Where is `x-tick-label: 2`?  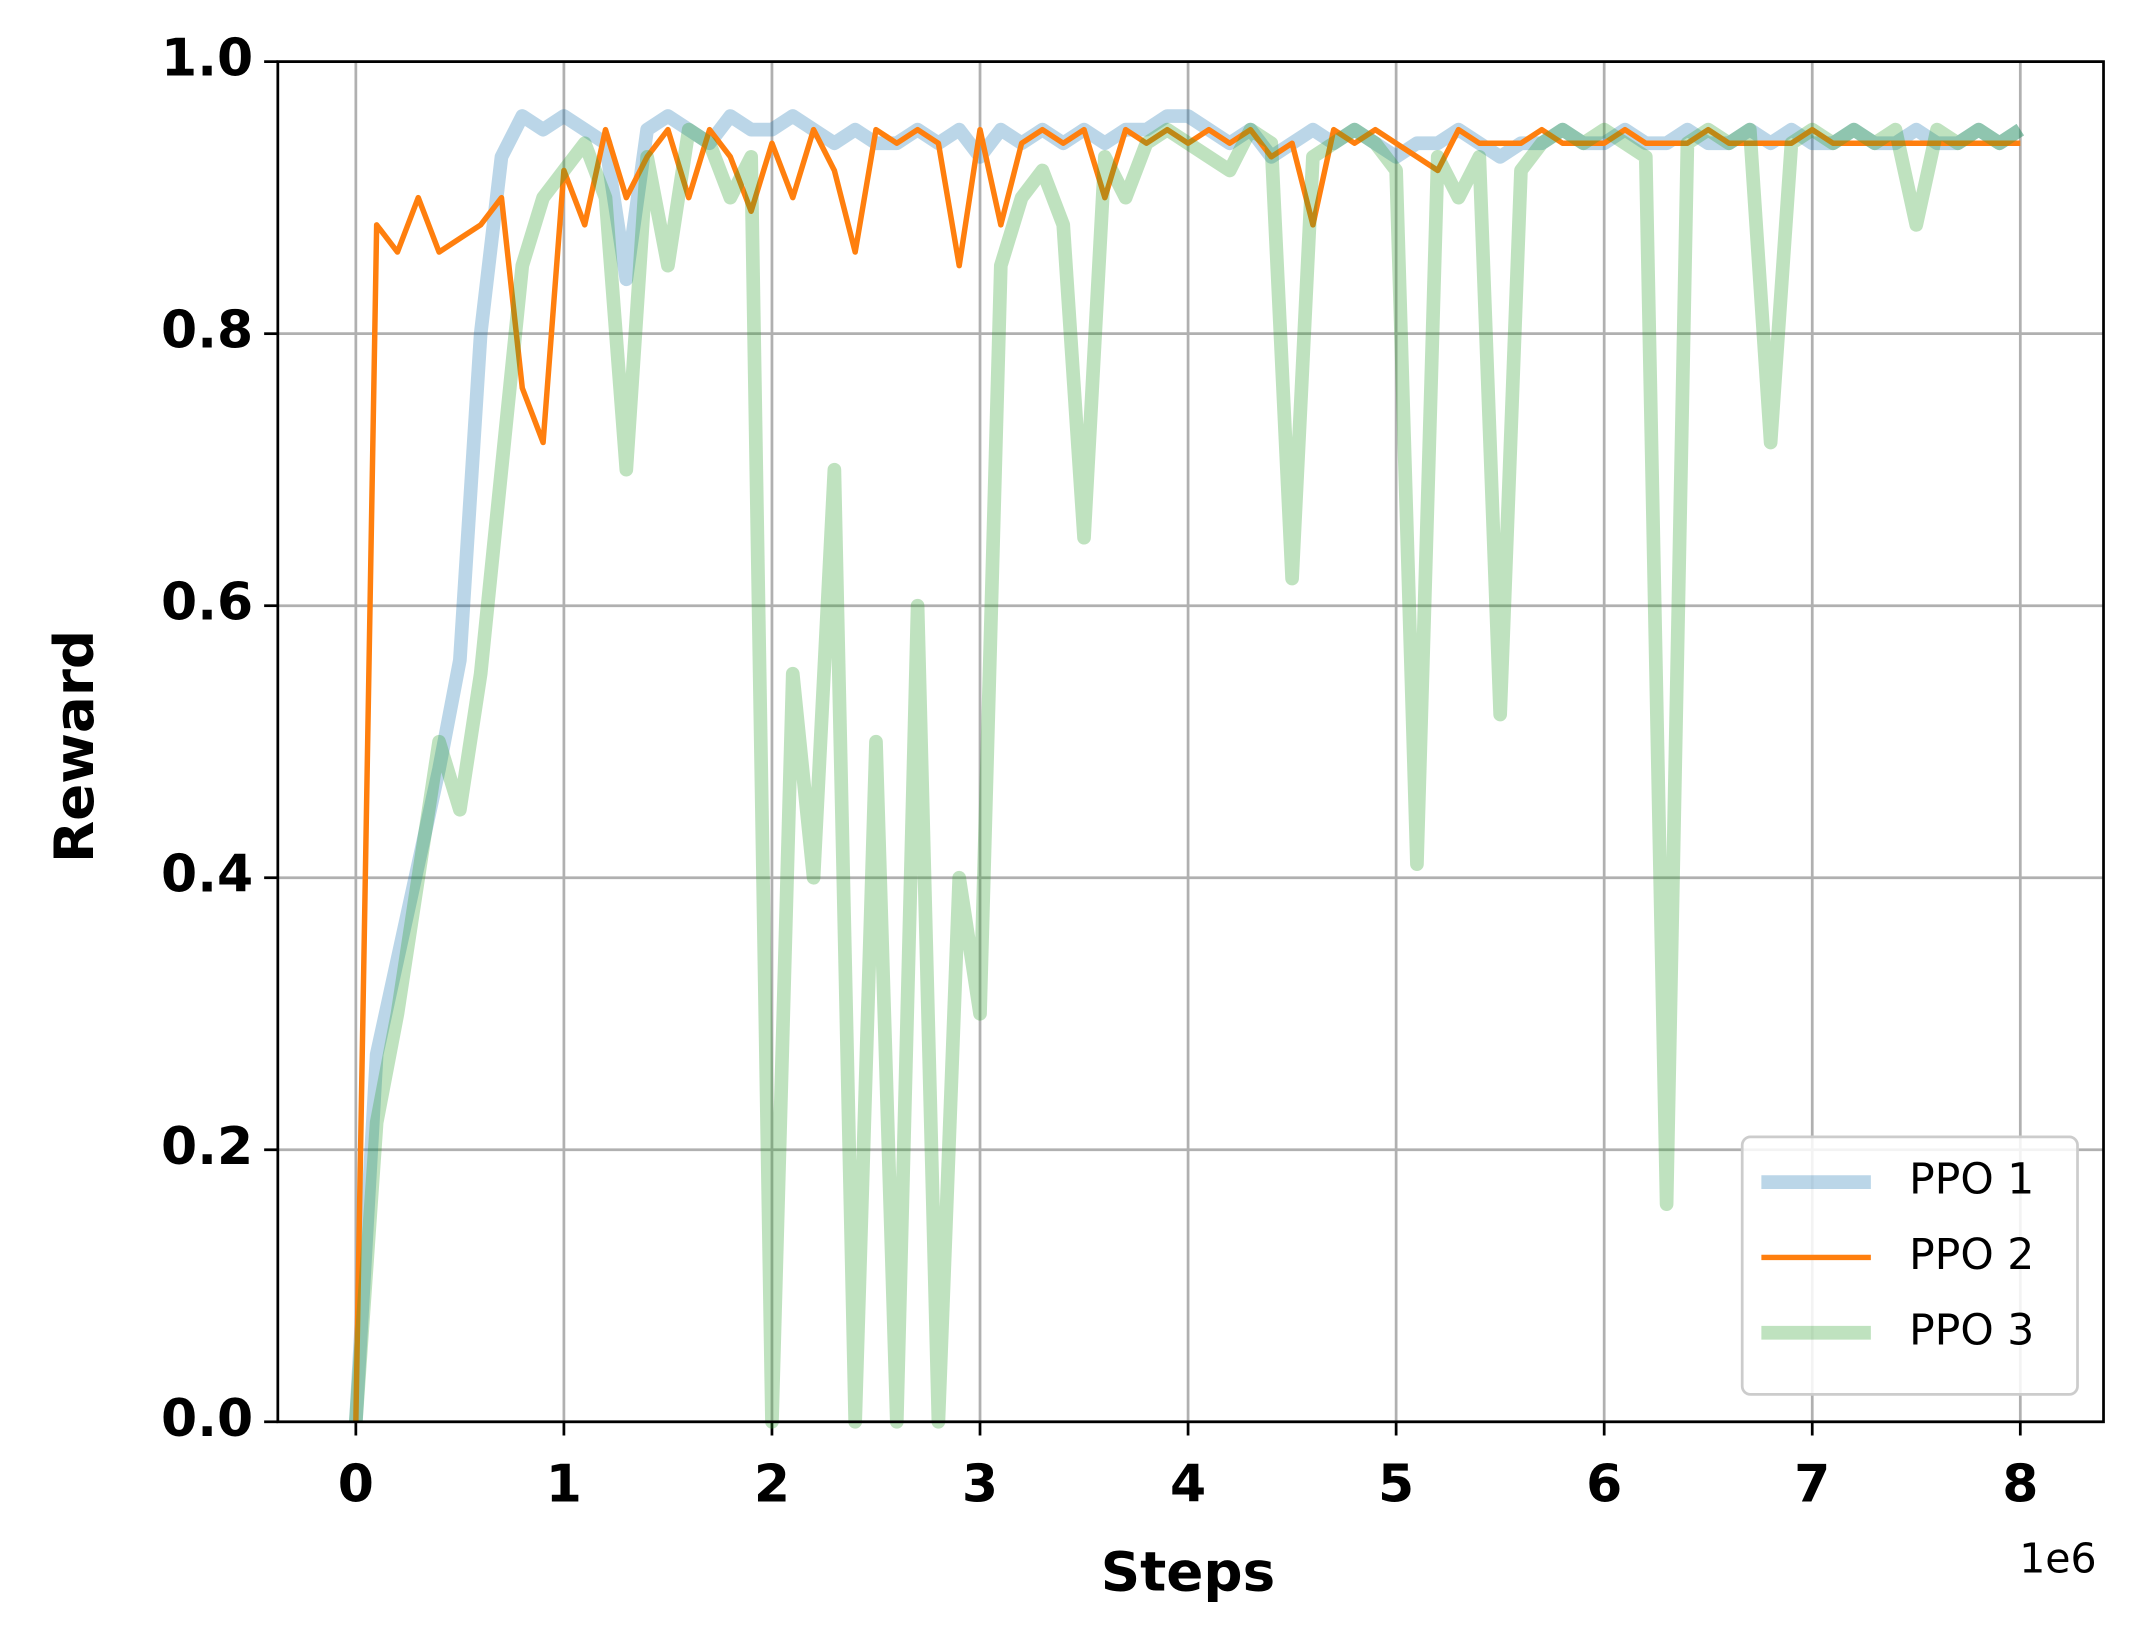
x-tick-label: 2 is located at coordinates (772, 1485).